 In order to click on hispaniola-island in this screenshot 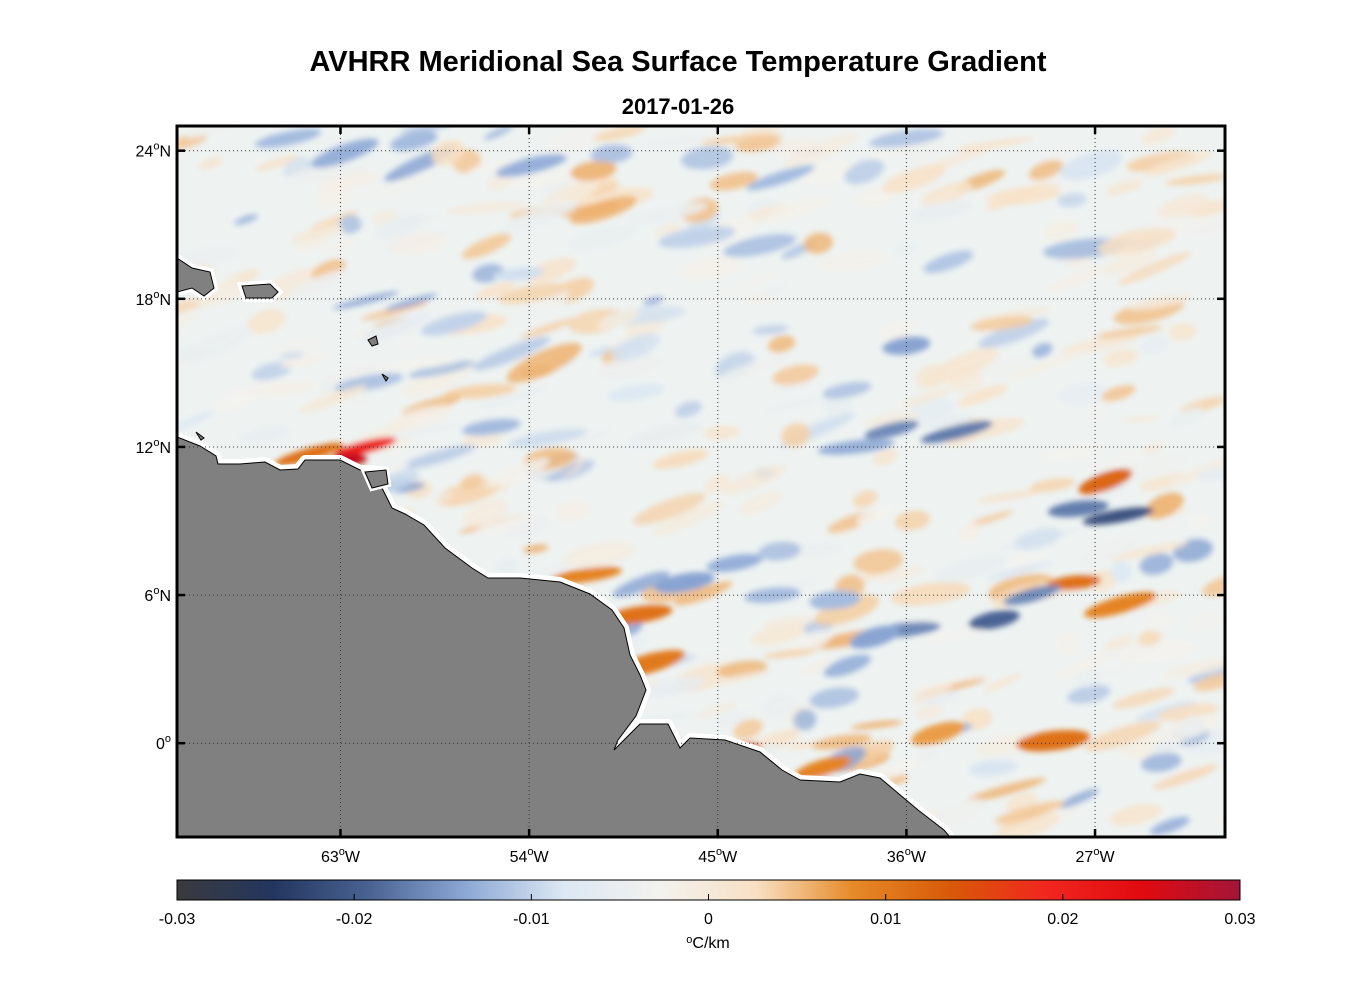, I will do `click(196, 277)`.